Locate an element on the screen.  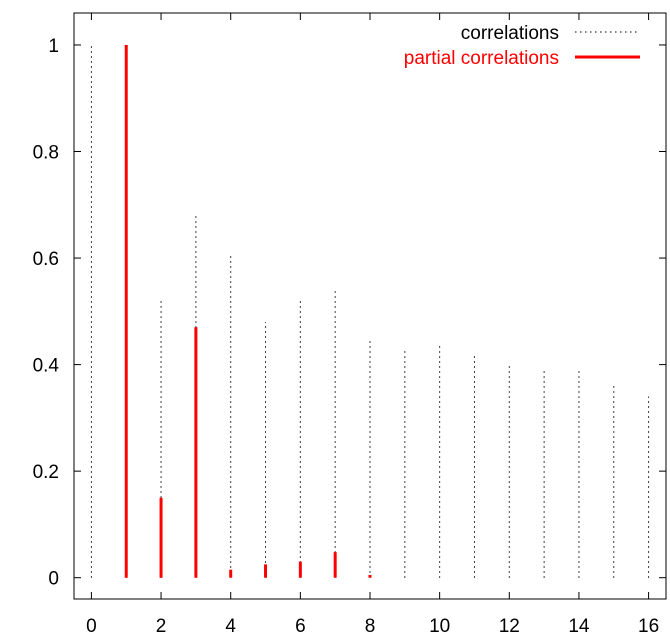
legend: correlations partial correlations is located at coordinates (522, 46).